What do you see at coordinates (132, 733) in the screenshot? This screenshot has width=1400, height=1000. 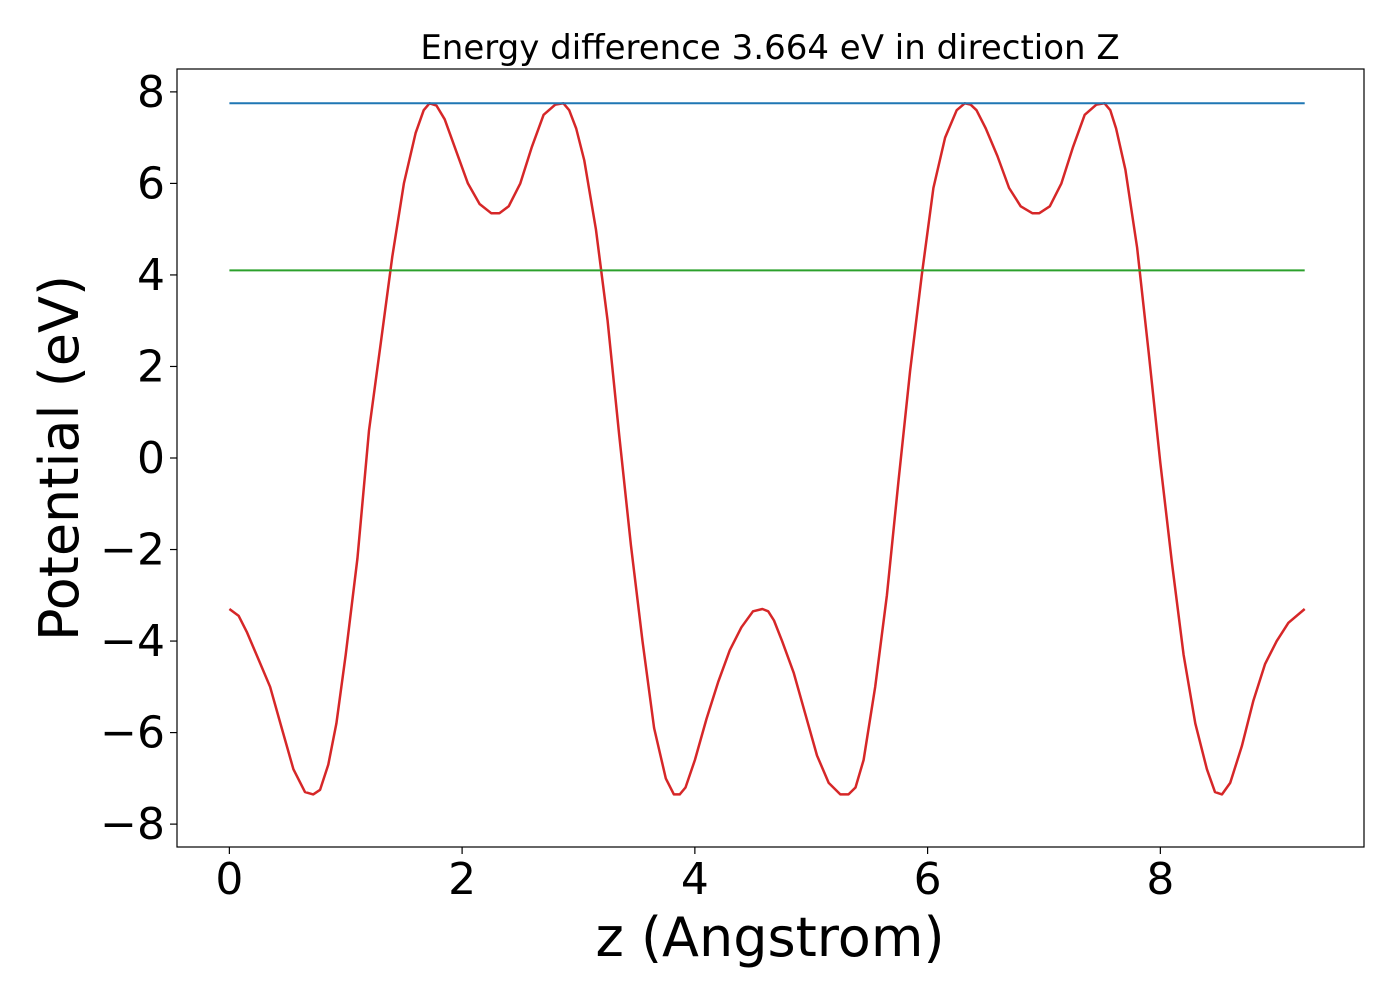 I see `y-tick-label: −6` at bounding box center [132, 733].